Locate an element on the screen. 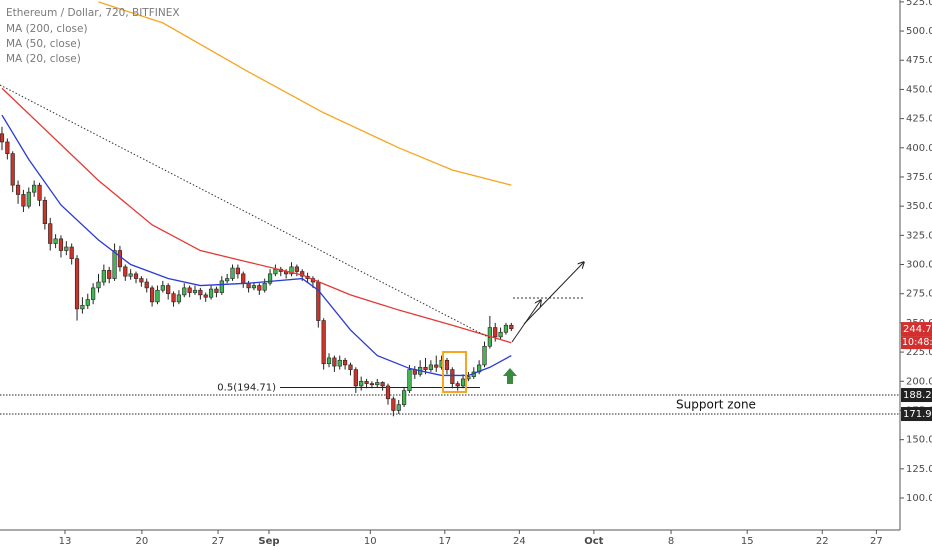 This screenshot has width=932, height=550. countdown-label: 10:48:10 is located at coordinates (917, 342).